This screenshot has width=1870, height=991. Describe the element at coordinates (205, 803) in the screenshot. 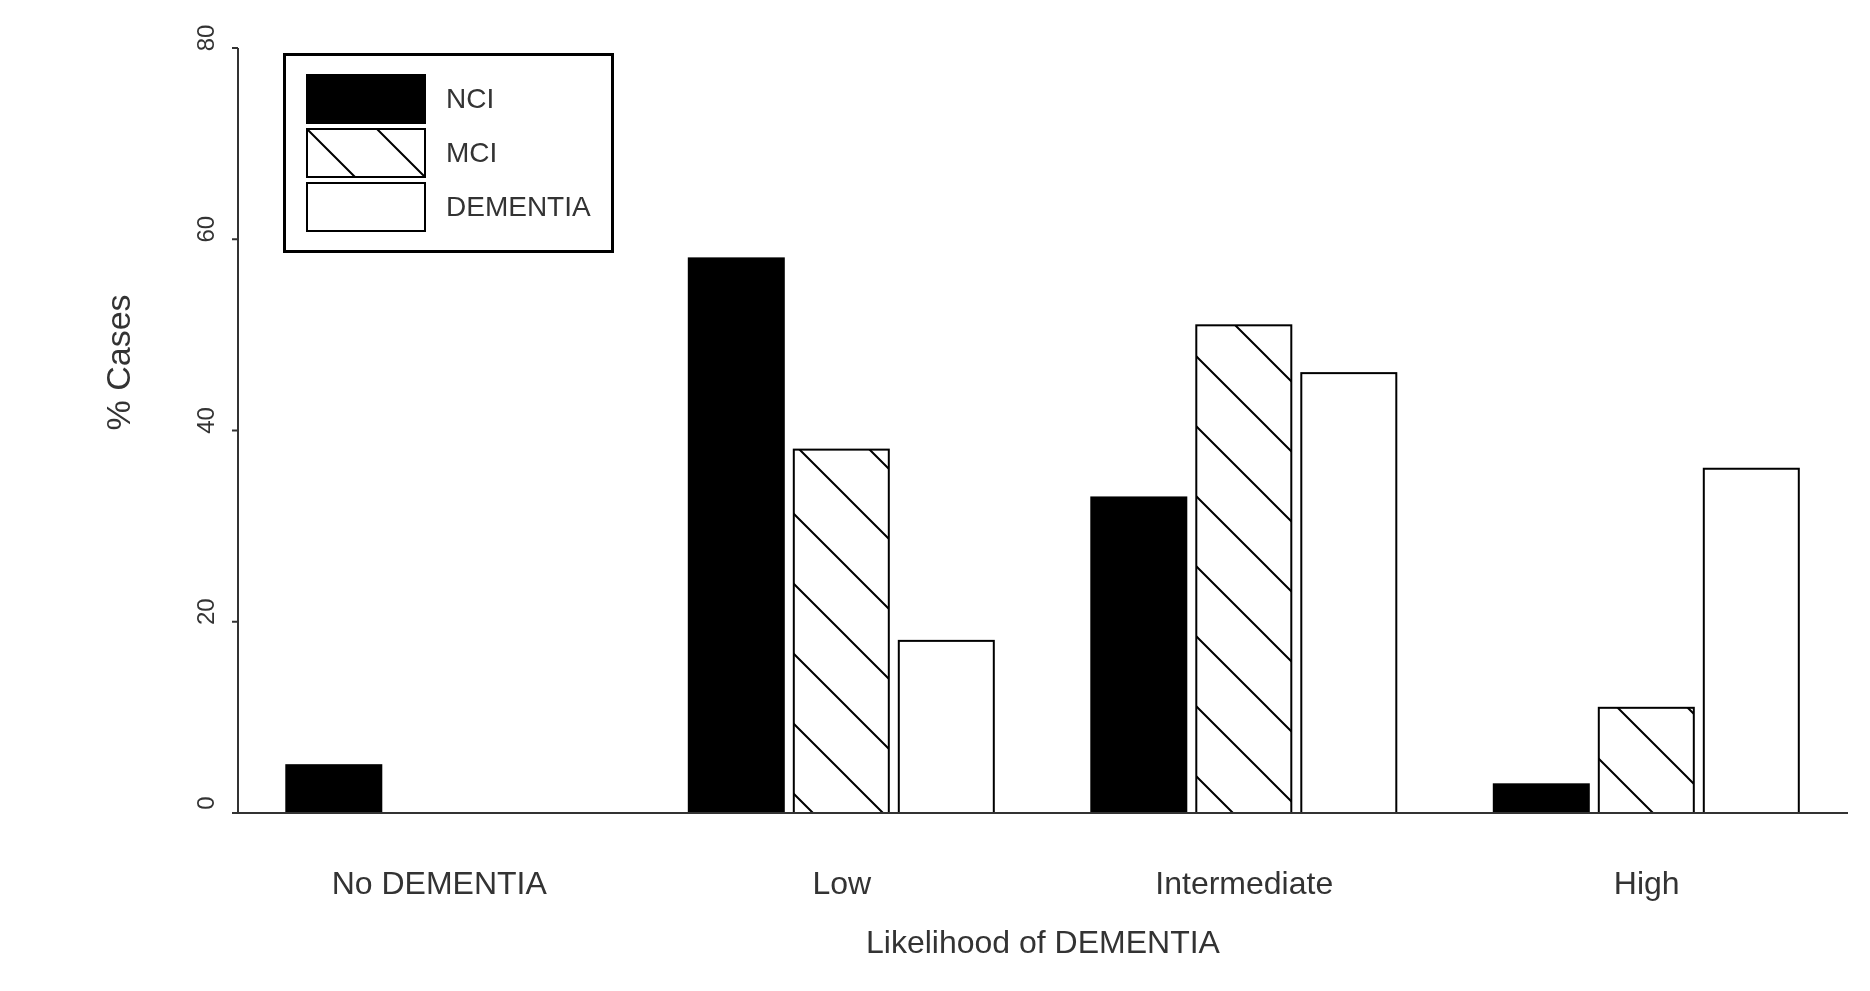

I see `y-tick-label: 0` at that location.